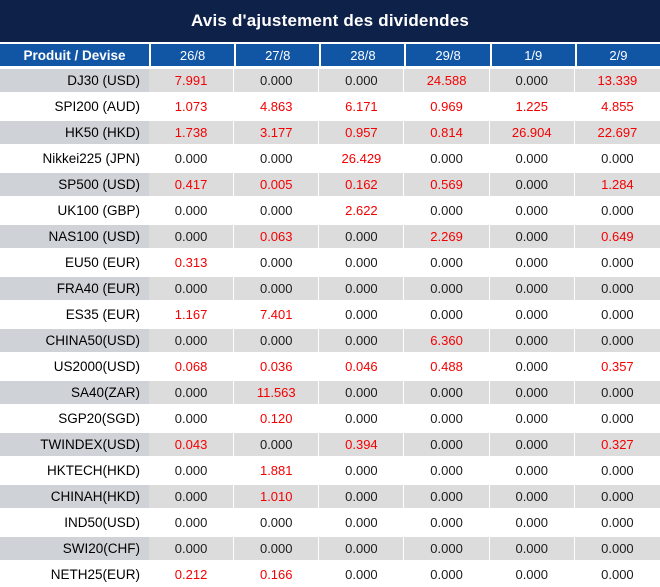 The width and height of the screenshot is (660, 587). What do you see at coordinates (447, 340) in the screenshot?
I see `dividend-value: 6.360` at bounding box center [447, 340].